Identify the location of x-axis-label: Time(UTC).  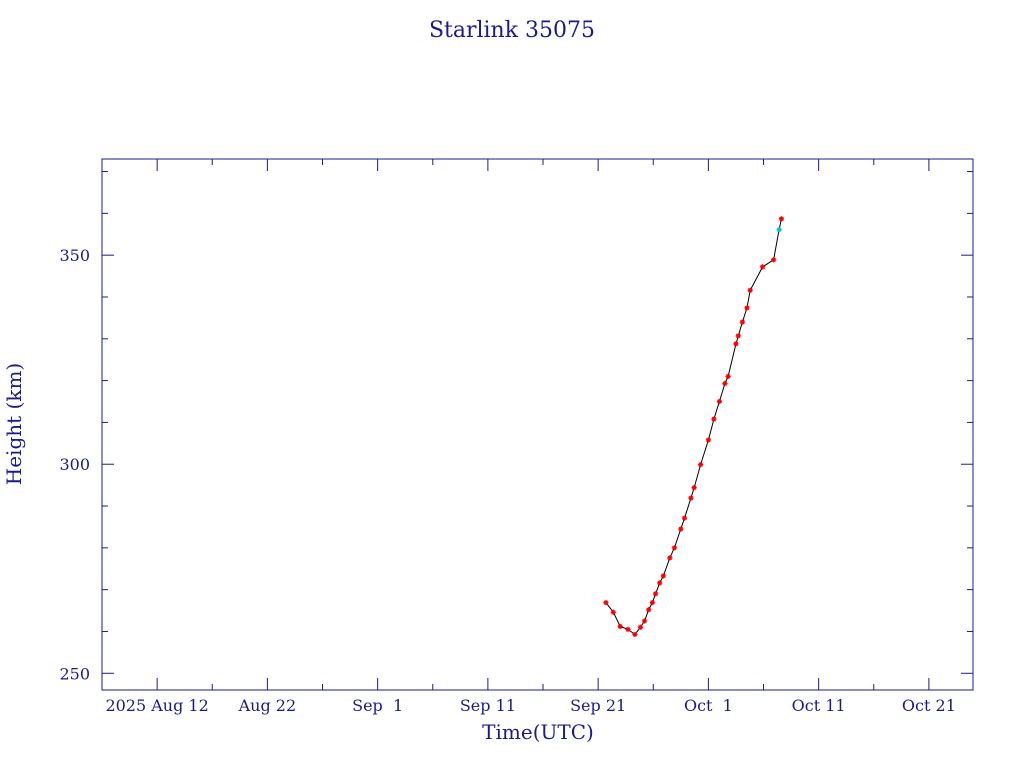
(538, 732).